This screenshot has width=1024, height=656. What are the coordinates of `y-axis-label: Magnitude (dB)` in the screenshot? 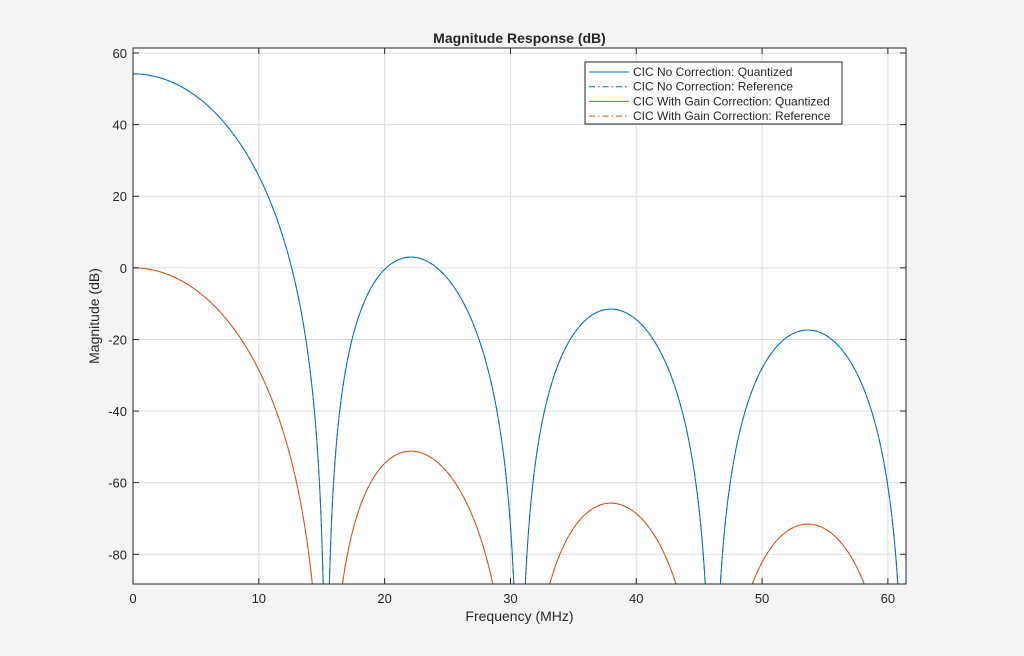 It's located at (94, 316).